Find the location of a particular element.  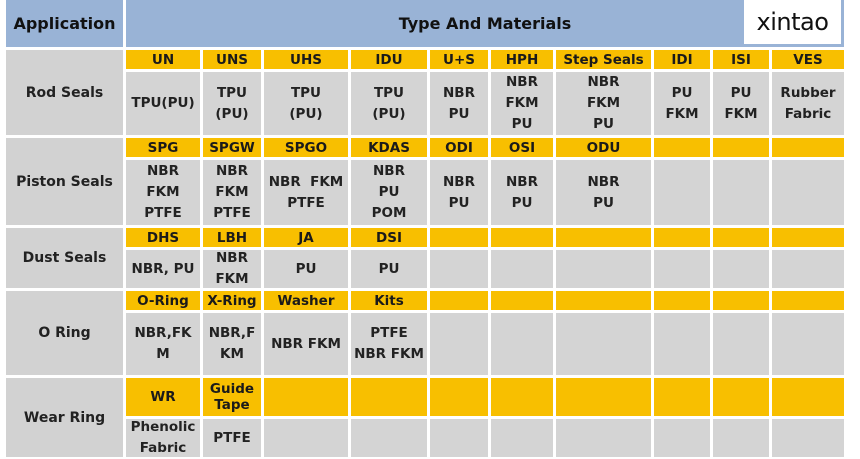

material-cell: NBR,FK M is located at coordinates (163, 344).